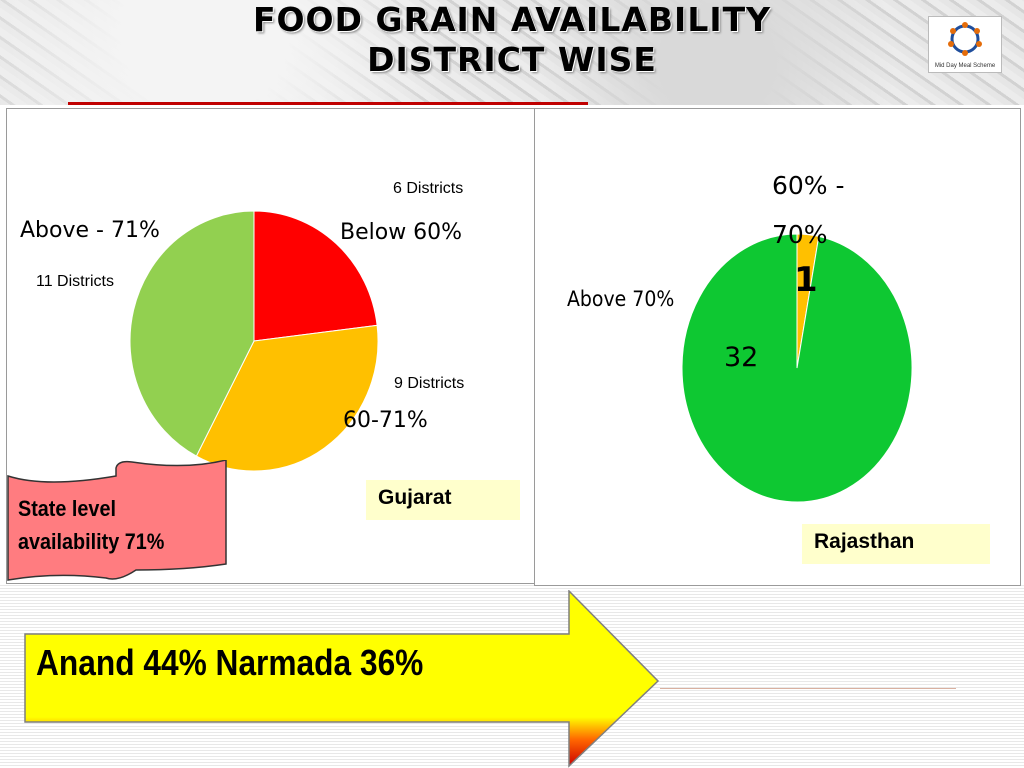 This screenshot has height=768, width=1024. Describe the element at coordinates (741, 357) in the screenshot. I see `rajasthan-above-value-label: 32` at that location.